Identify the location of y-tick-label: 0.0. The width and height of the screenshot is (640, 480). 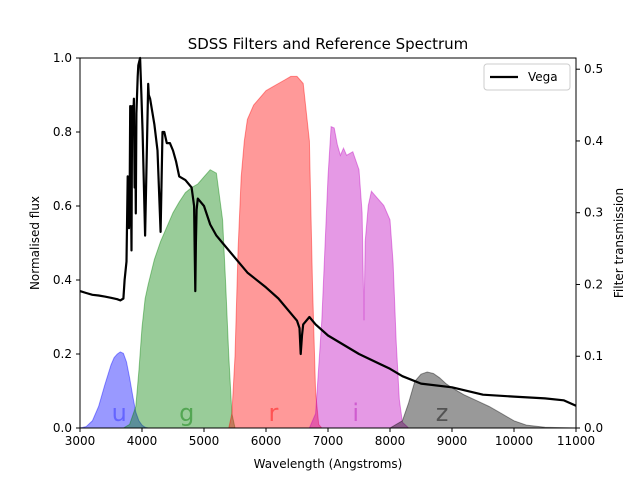
(62, 428).